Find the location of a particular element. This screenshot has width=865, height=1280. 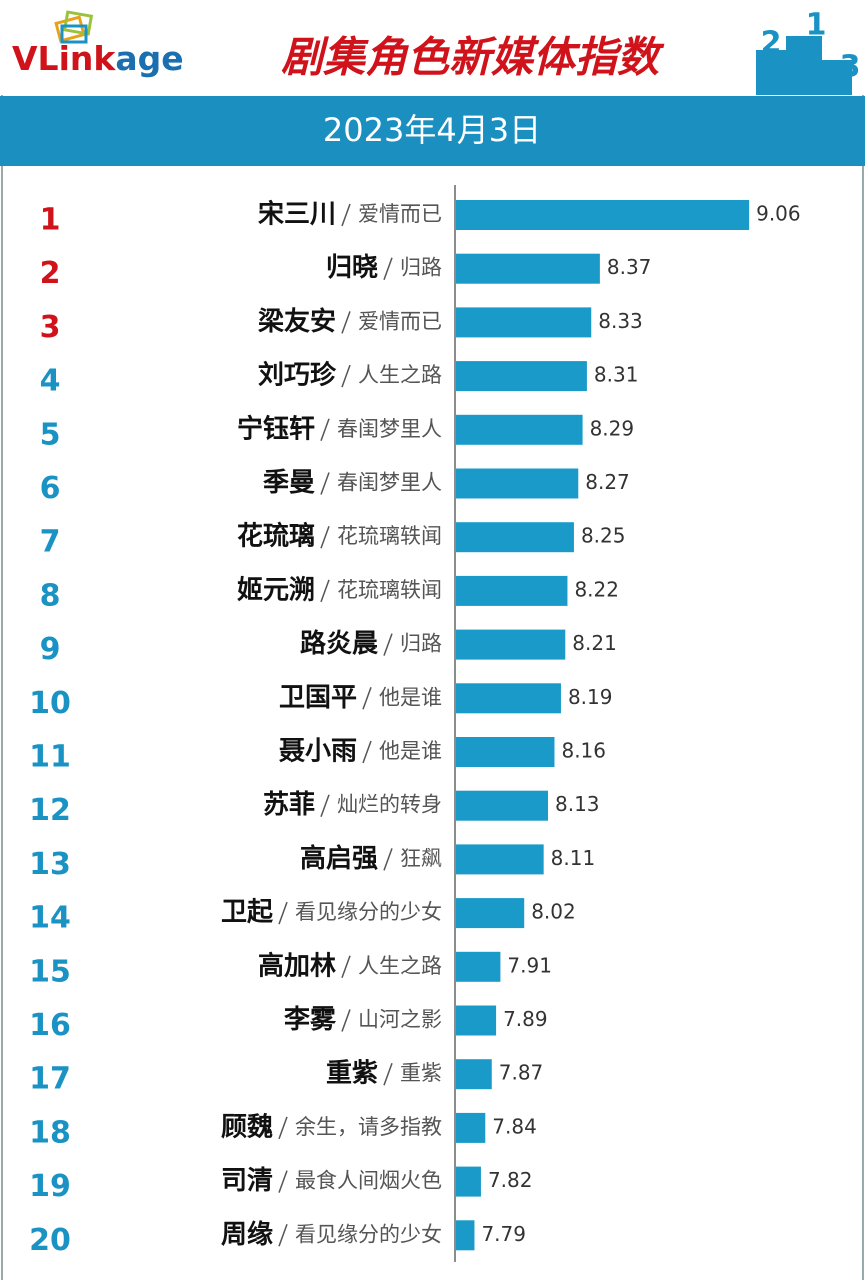

podium-label: 1 is located at coordinates (816, 25).